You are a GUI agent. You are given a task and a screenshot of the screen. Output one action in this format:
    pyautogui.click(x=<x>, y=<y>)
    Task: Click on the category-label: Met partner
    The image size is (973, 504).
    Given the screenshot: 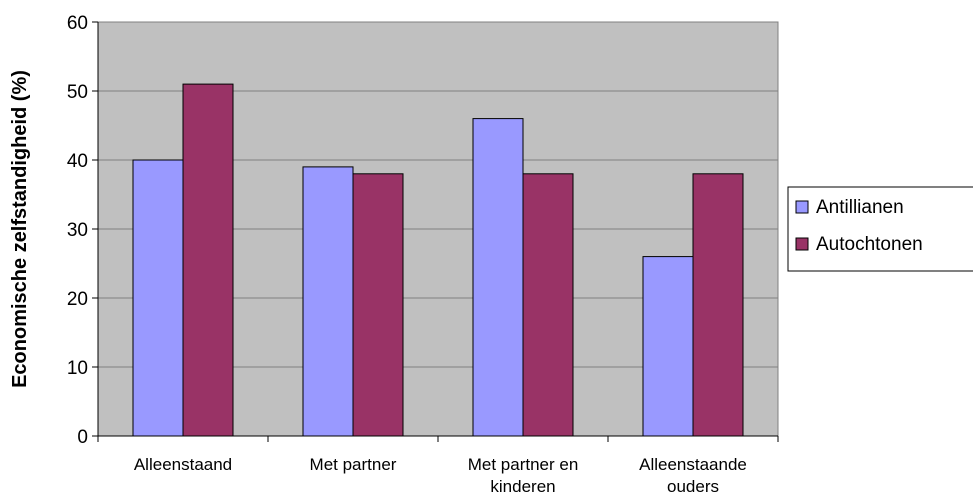 What is the action you would take?
    pyautogui.click(x=353, y=464)
    